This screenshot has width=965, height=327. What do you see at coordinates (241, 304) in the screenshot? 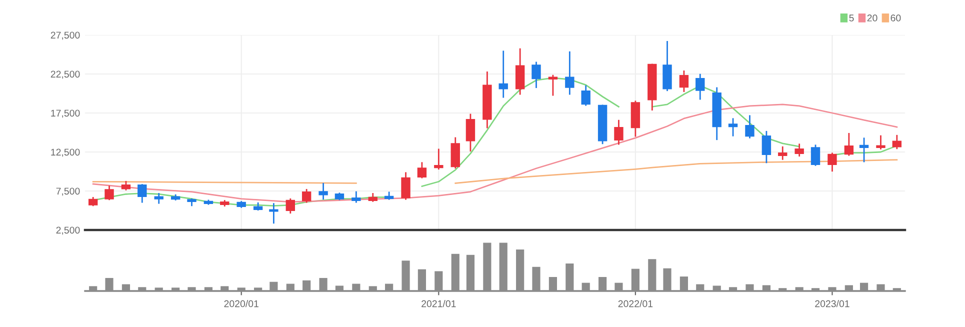
I see `x-tick-label: 2020/01` at bounding box center [241, 304].